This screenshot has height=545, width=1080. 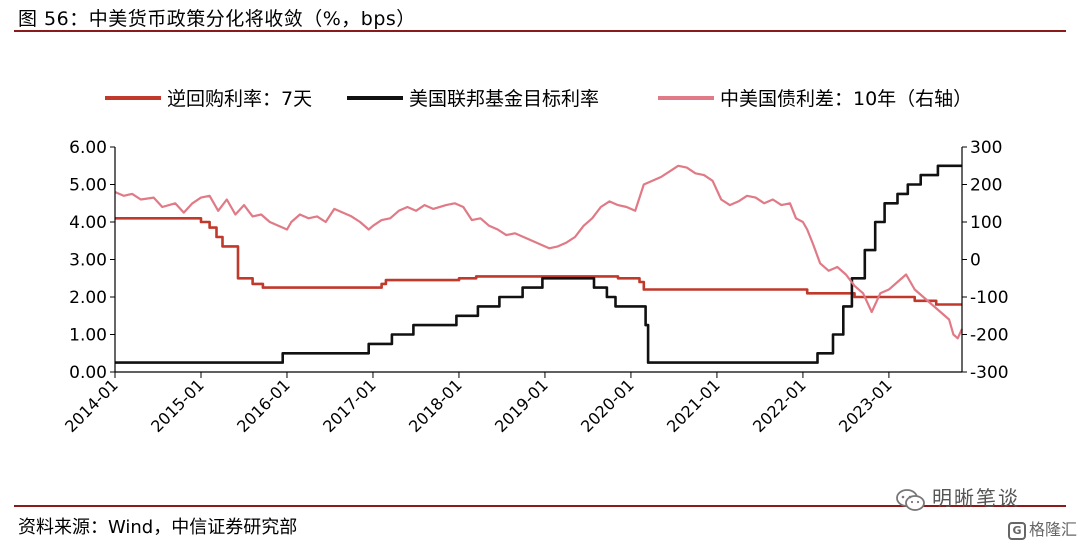 I want to click on site-logo-icon: G, so click(x=1017, y=530).